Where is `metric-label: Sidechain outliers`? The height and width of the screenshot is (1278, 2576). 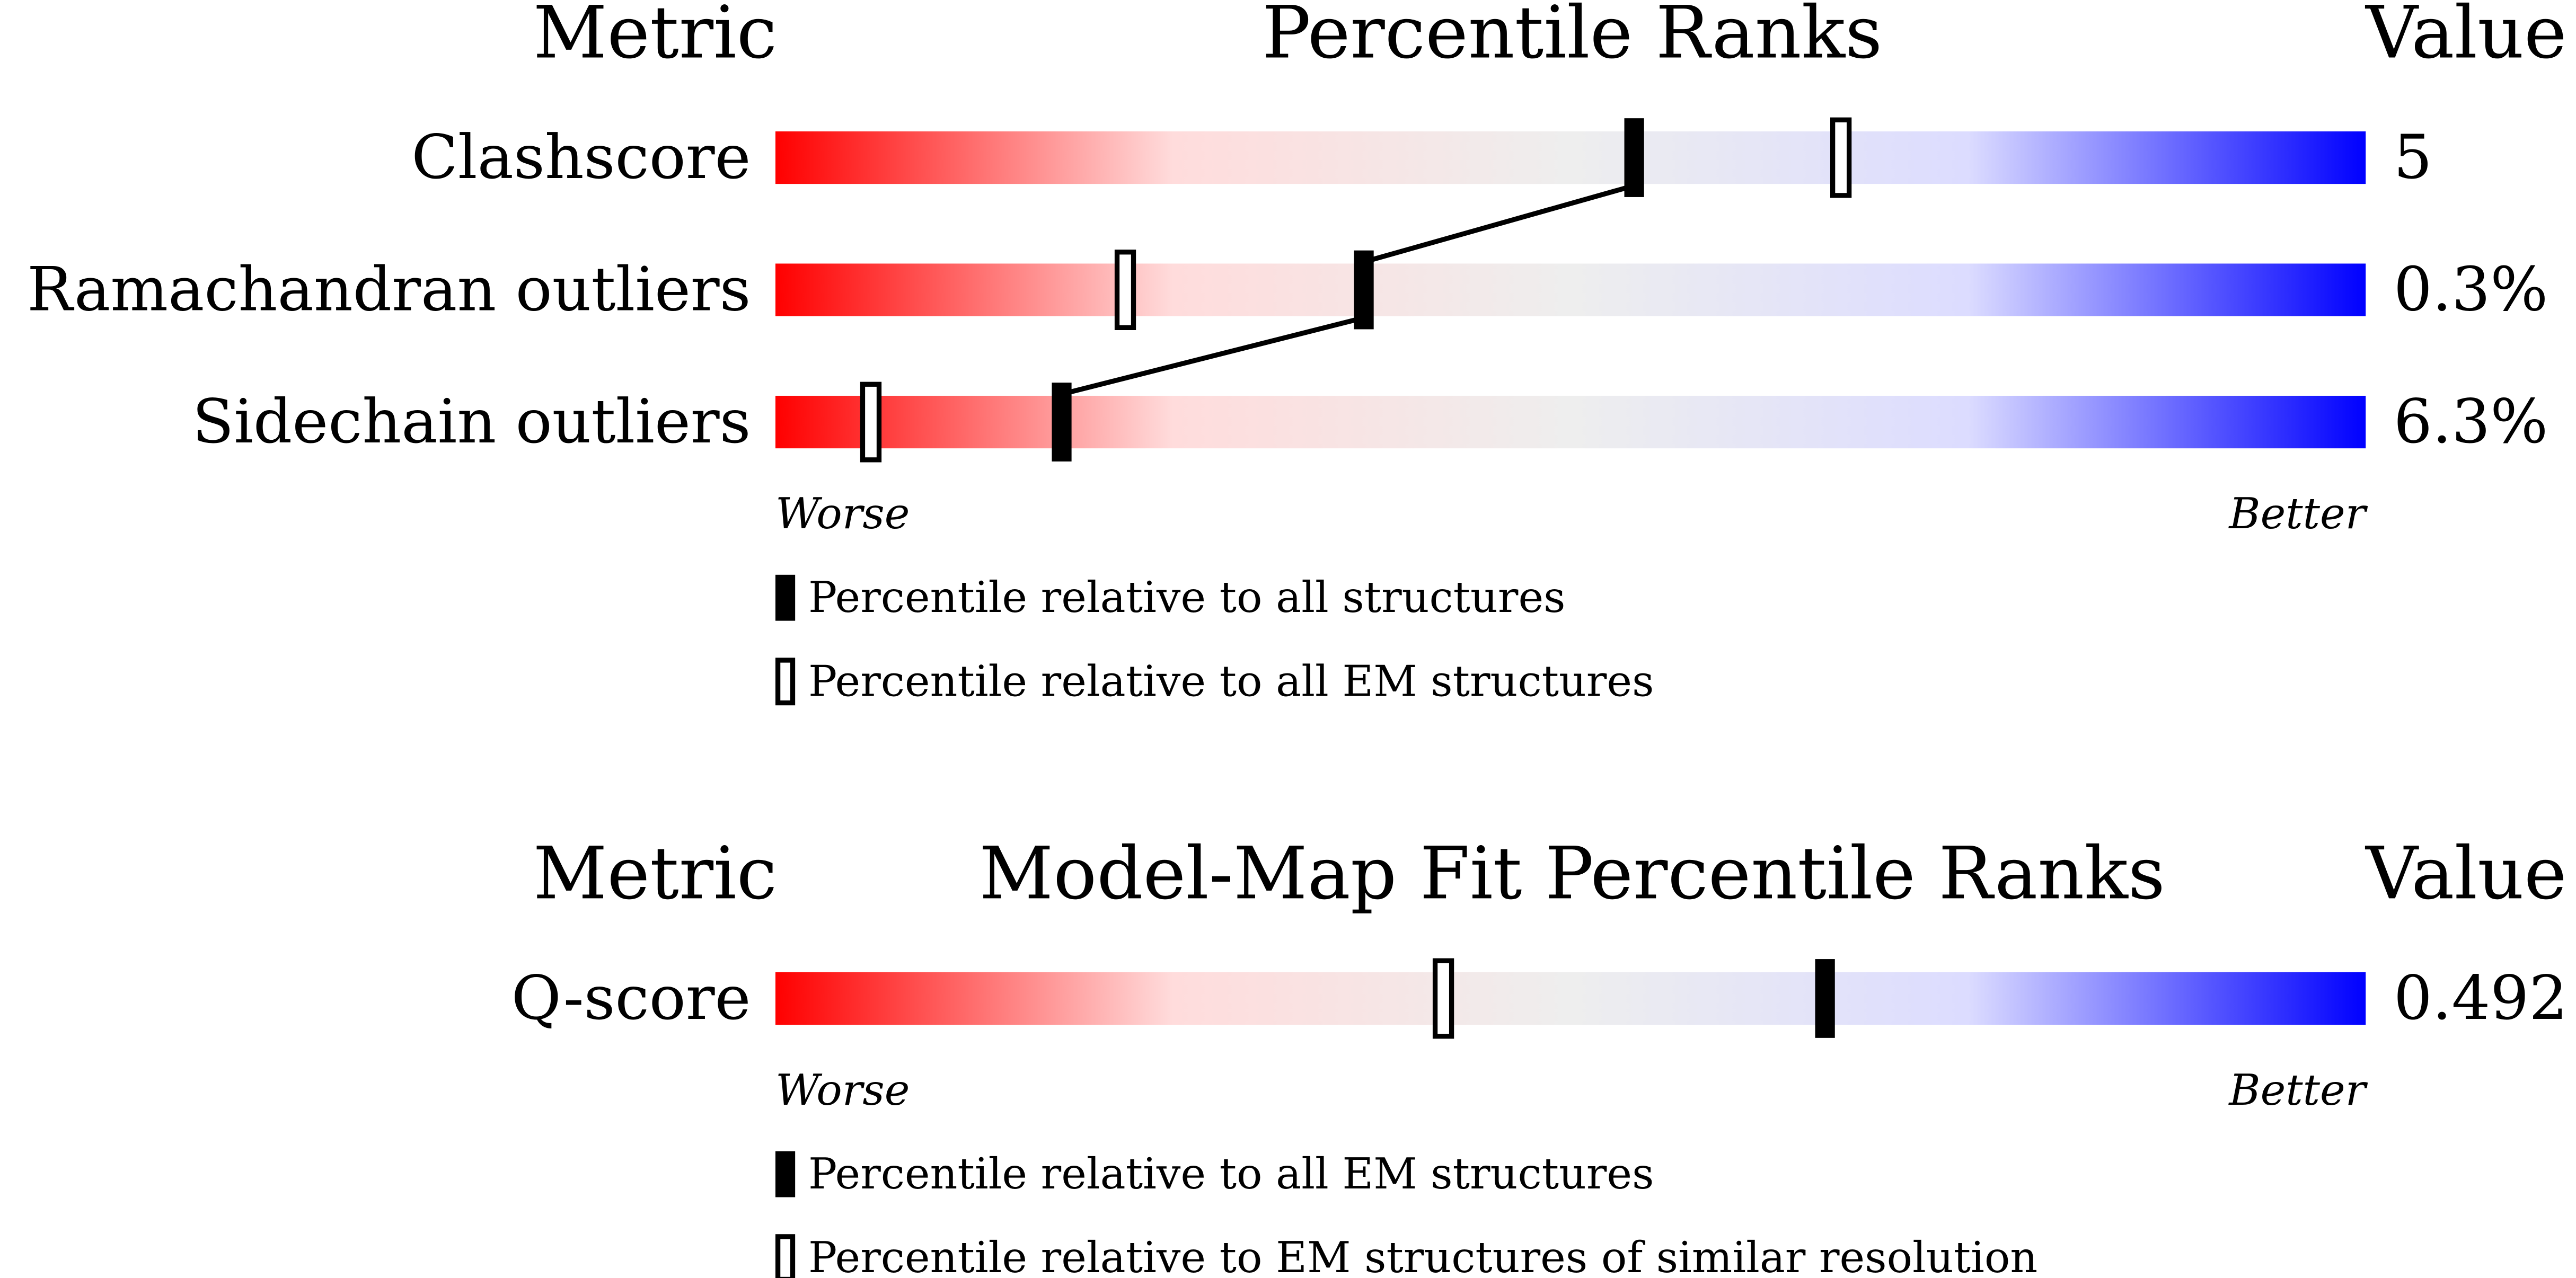
metric-label: Sidechain outliers is located at coordinates (471, 422).